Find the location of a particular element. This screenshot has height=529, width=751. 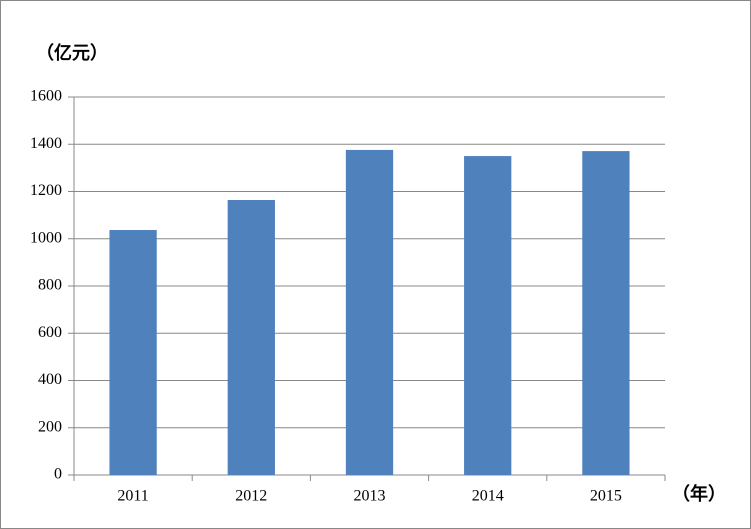

y-tick-label: 1600 is located at coordinates (46, 96).